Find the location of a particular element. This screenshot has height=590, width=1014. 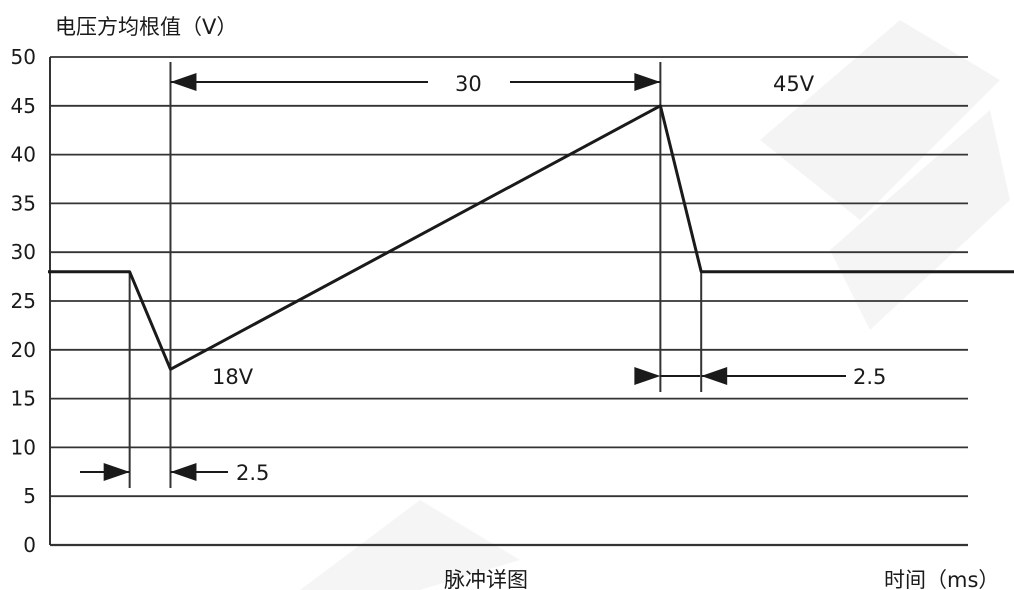

y-tick-label: 20 is located at coordinates (23, 350).